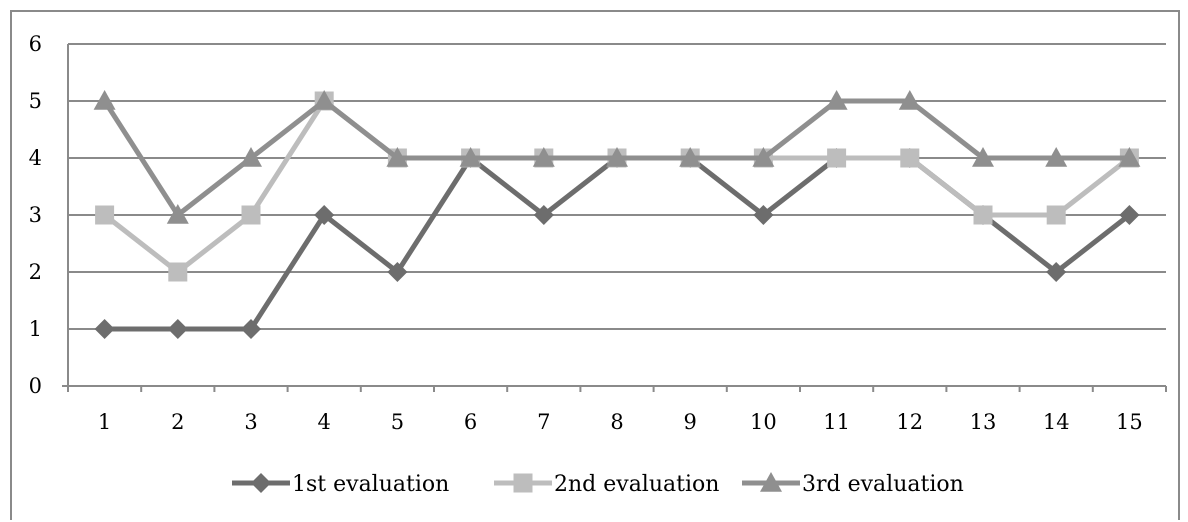 The height and width of the screenshot is (522, 1188). I want to click on x-tick-label: 2, so click(177, 422).